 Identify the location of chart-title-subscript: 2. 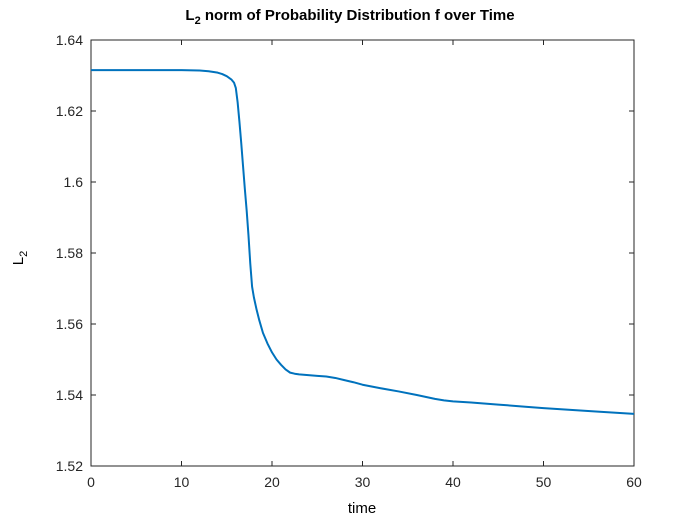
(197, 21).